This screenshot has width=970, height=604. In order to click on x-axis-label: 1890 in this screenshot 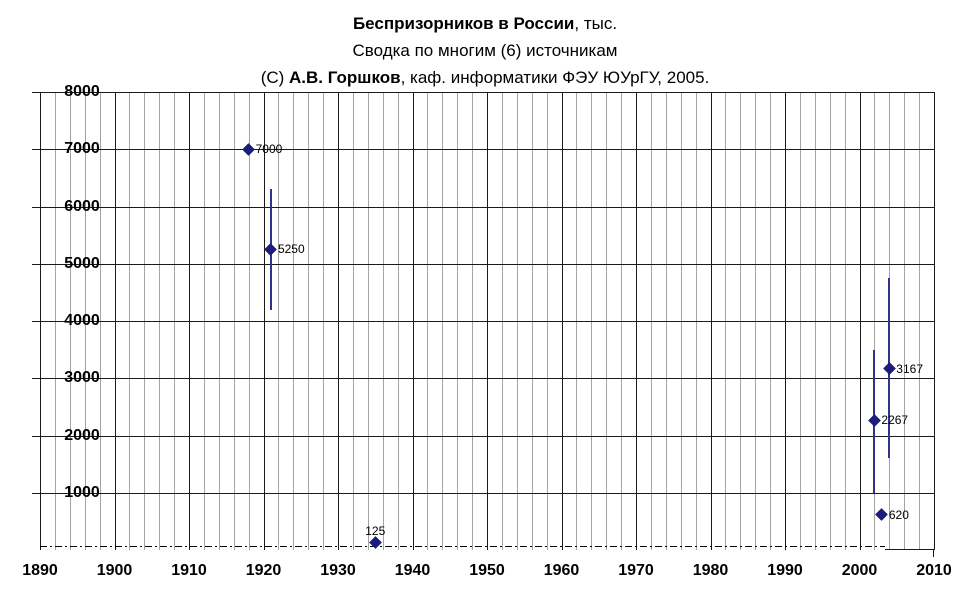, I will do `click(40, 570)`.